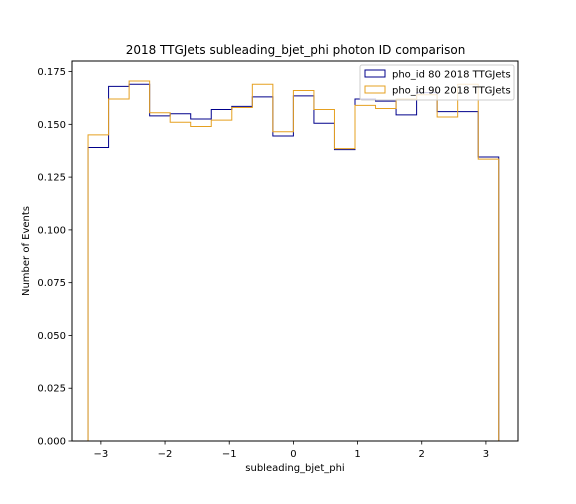 The height and width of the screenshot is (504, 576). I want to click on y-tick-label: 0.000, so click(51, 442).